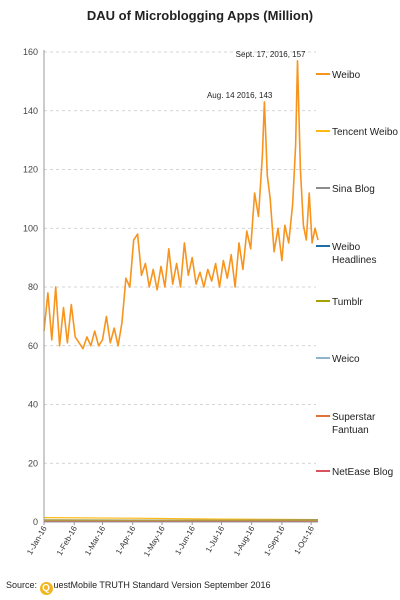  Describe the element at coordinates (30, 228) in the screenshot. I see `y-tick-label: 100` at that location.